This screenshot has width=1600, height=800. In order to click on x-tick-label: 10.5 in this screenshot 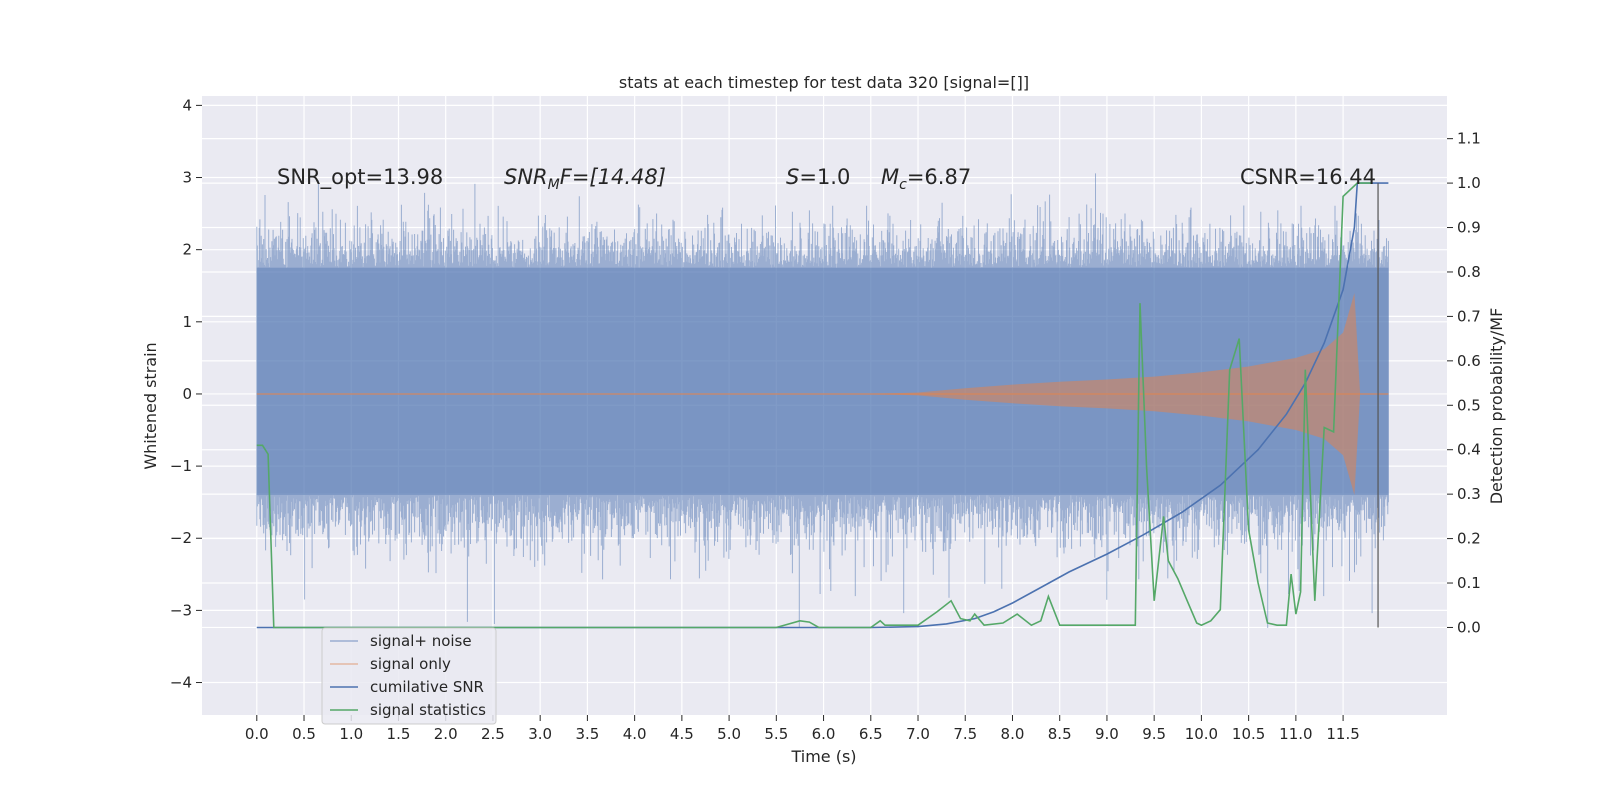, I will do `click(1248, 734)`.